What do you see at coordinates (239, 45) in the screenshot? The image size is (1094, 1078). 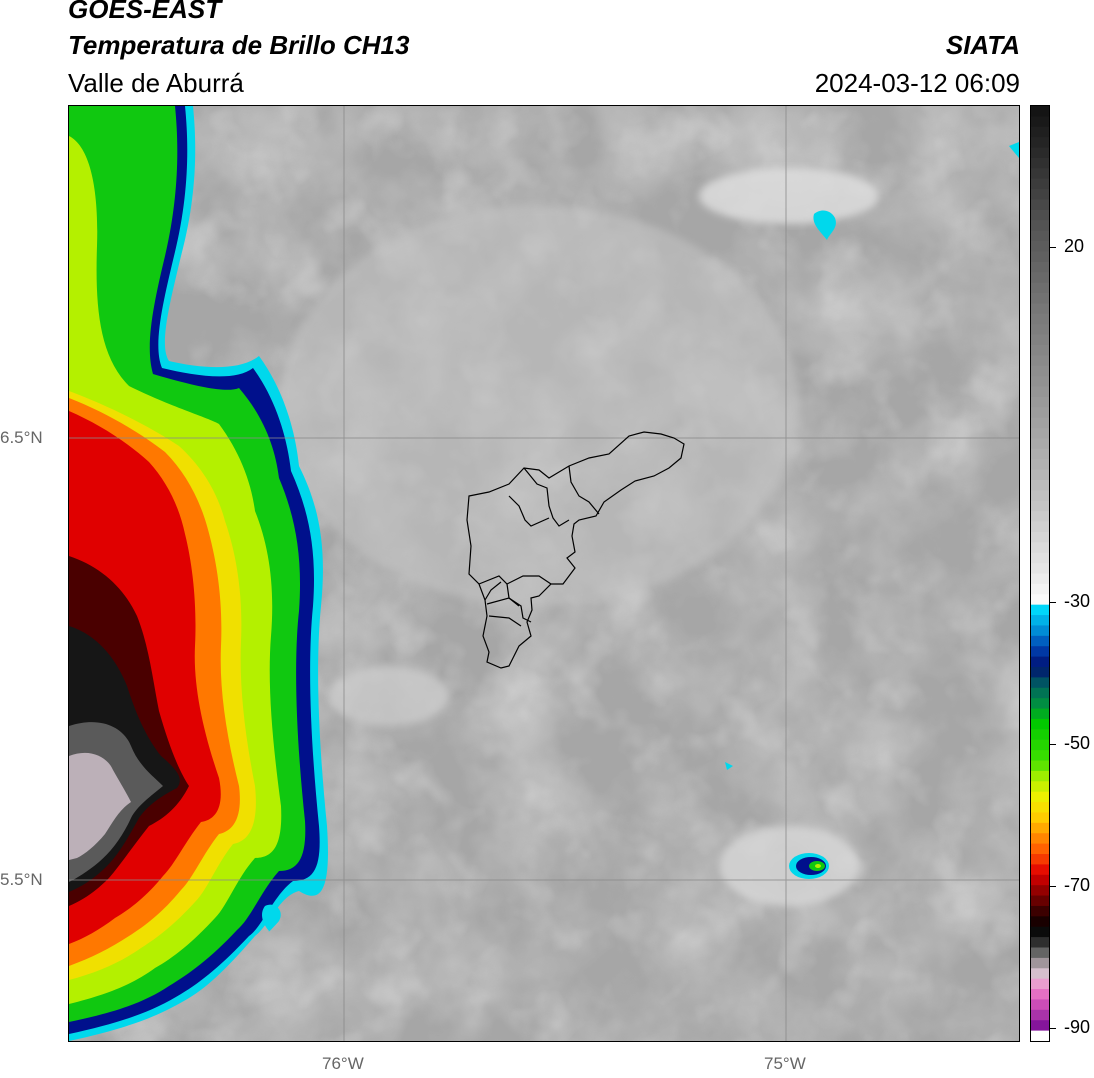 I see `product-title: Temperatura de Brillo CH13` at bounding box center [239, 45].